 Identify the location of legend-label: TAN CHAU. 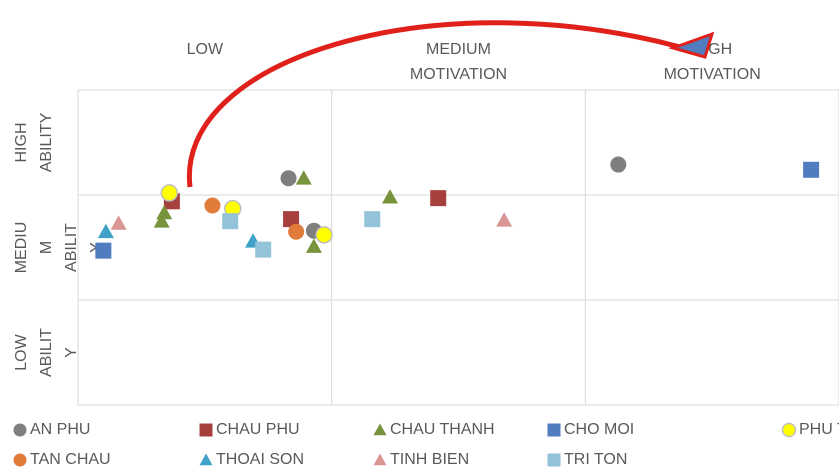
(70, 459).